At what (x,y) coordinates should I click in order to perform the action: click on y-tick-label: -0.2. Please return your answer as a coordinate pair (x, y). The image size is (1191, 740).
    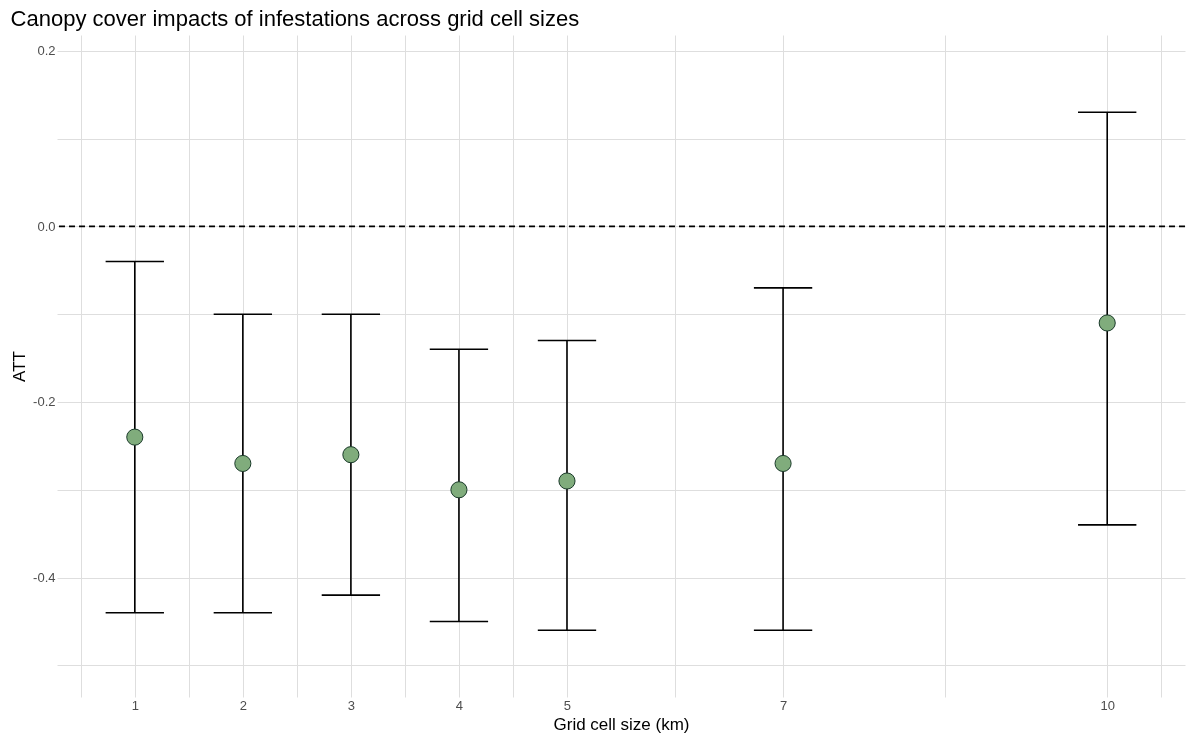
    Looking at the image, I should click on (44, 402).